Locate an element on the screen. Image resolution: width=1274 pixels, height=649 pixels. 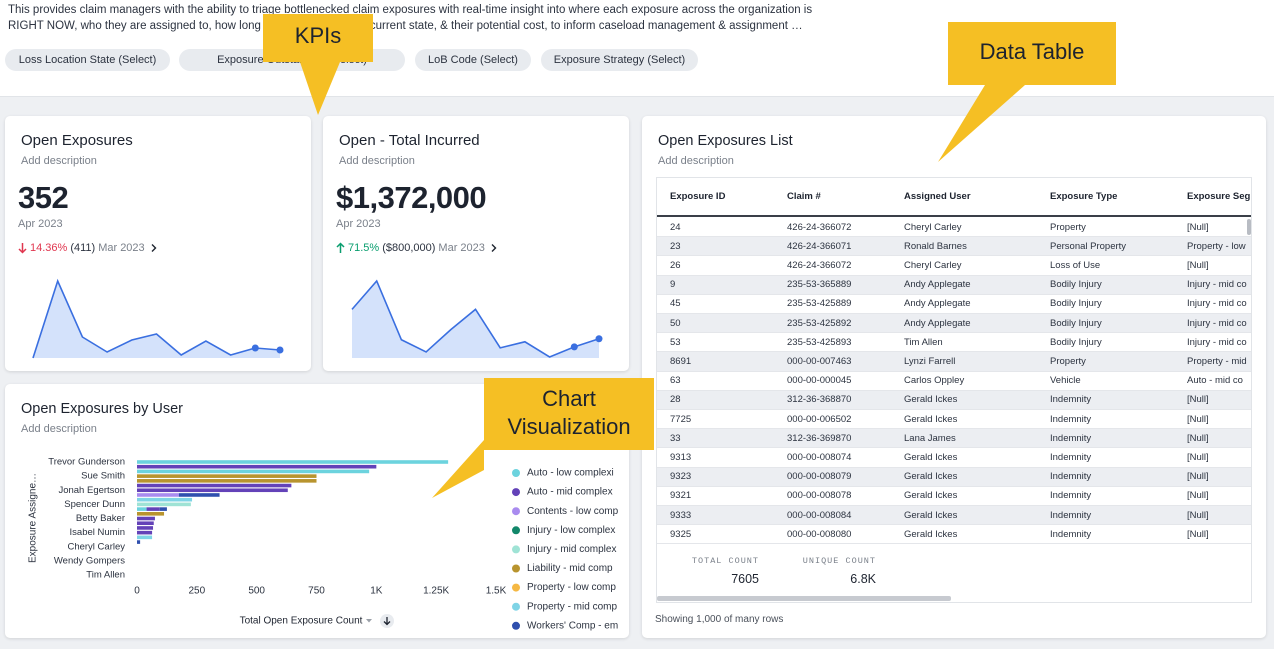
table-cell: 26 is located at coordinates (675, 265).